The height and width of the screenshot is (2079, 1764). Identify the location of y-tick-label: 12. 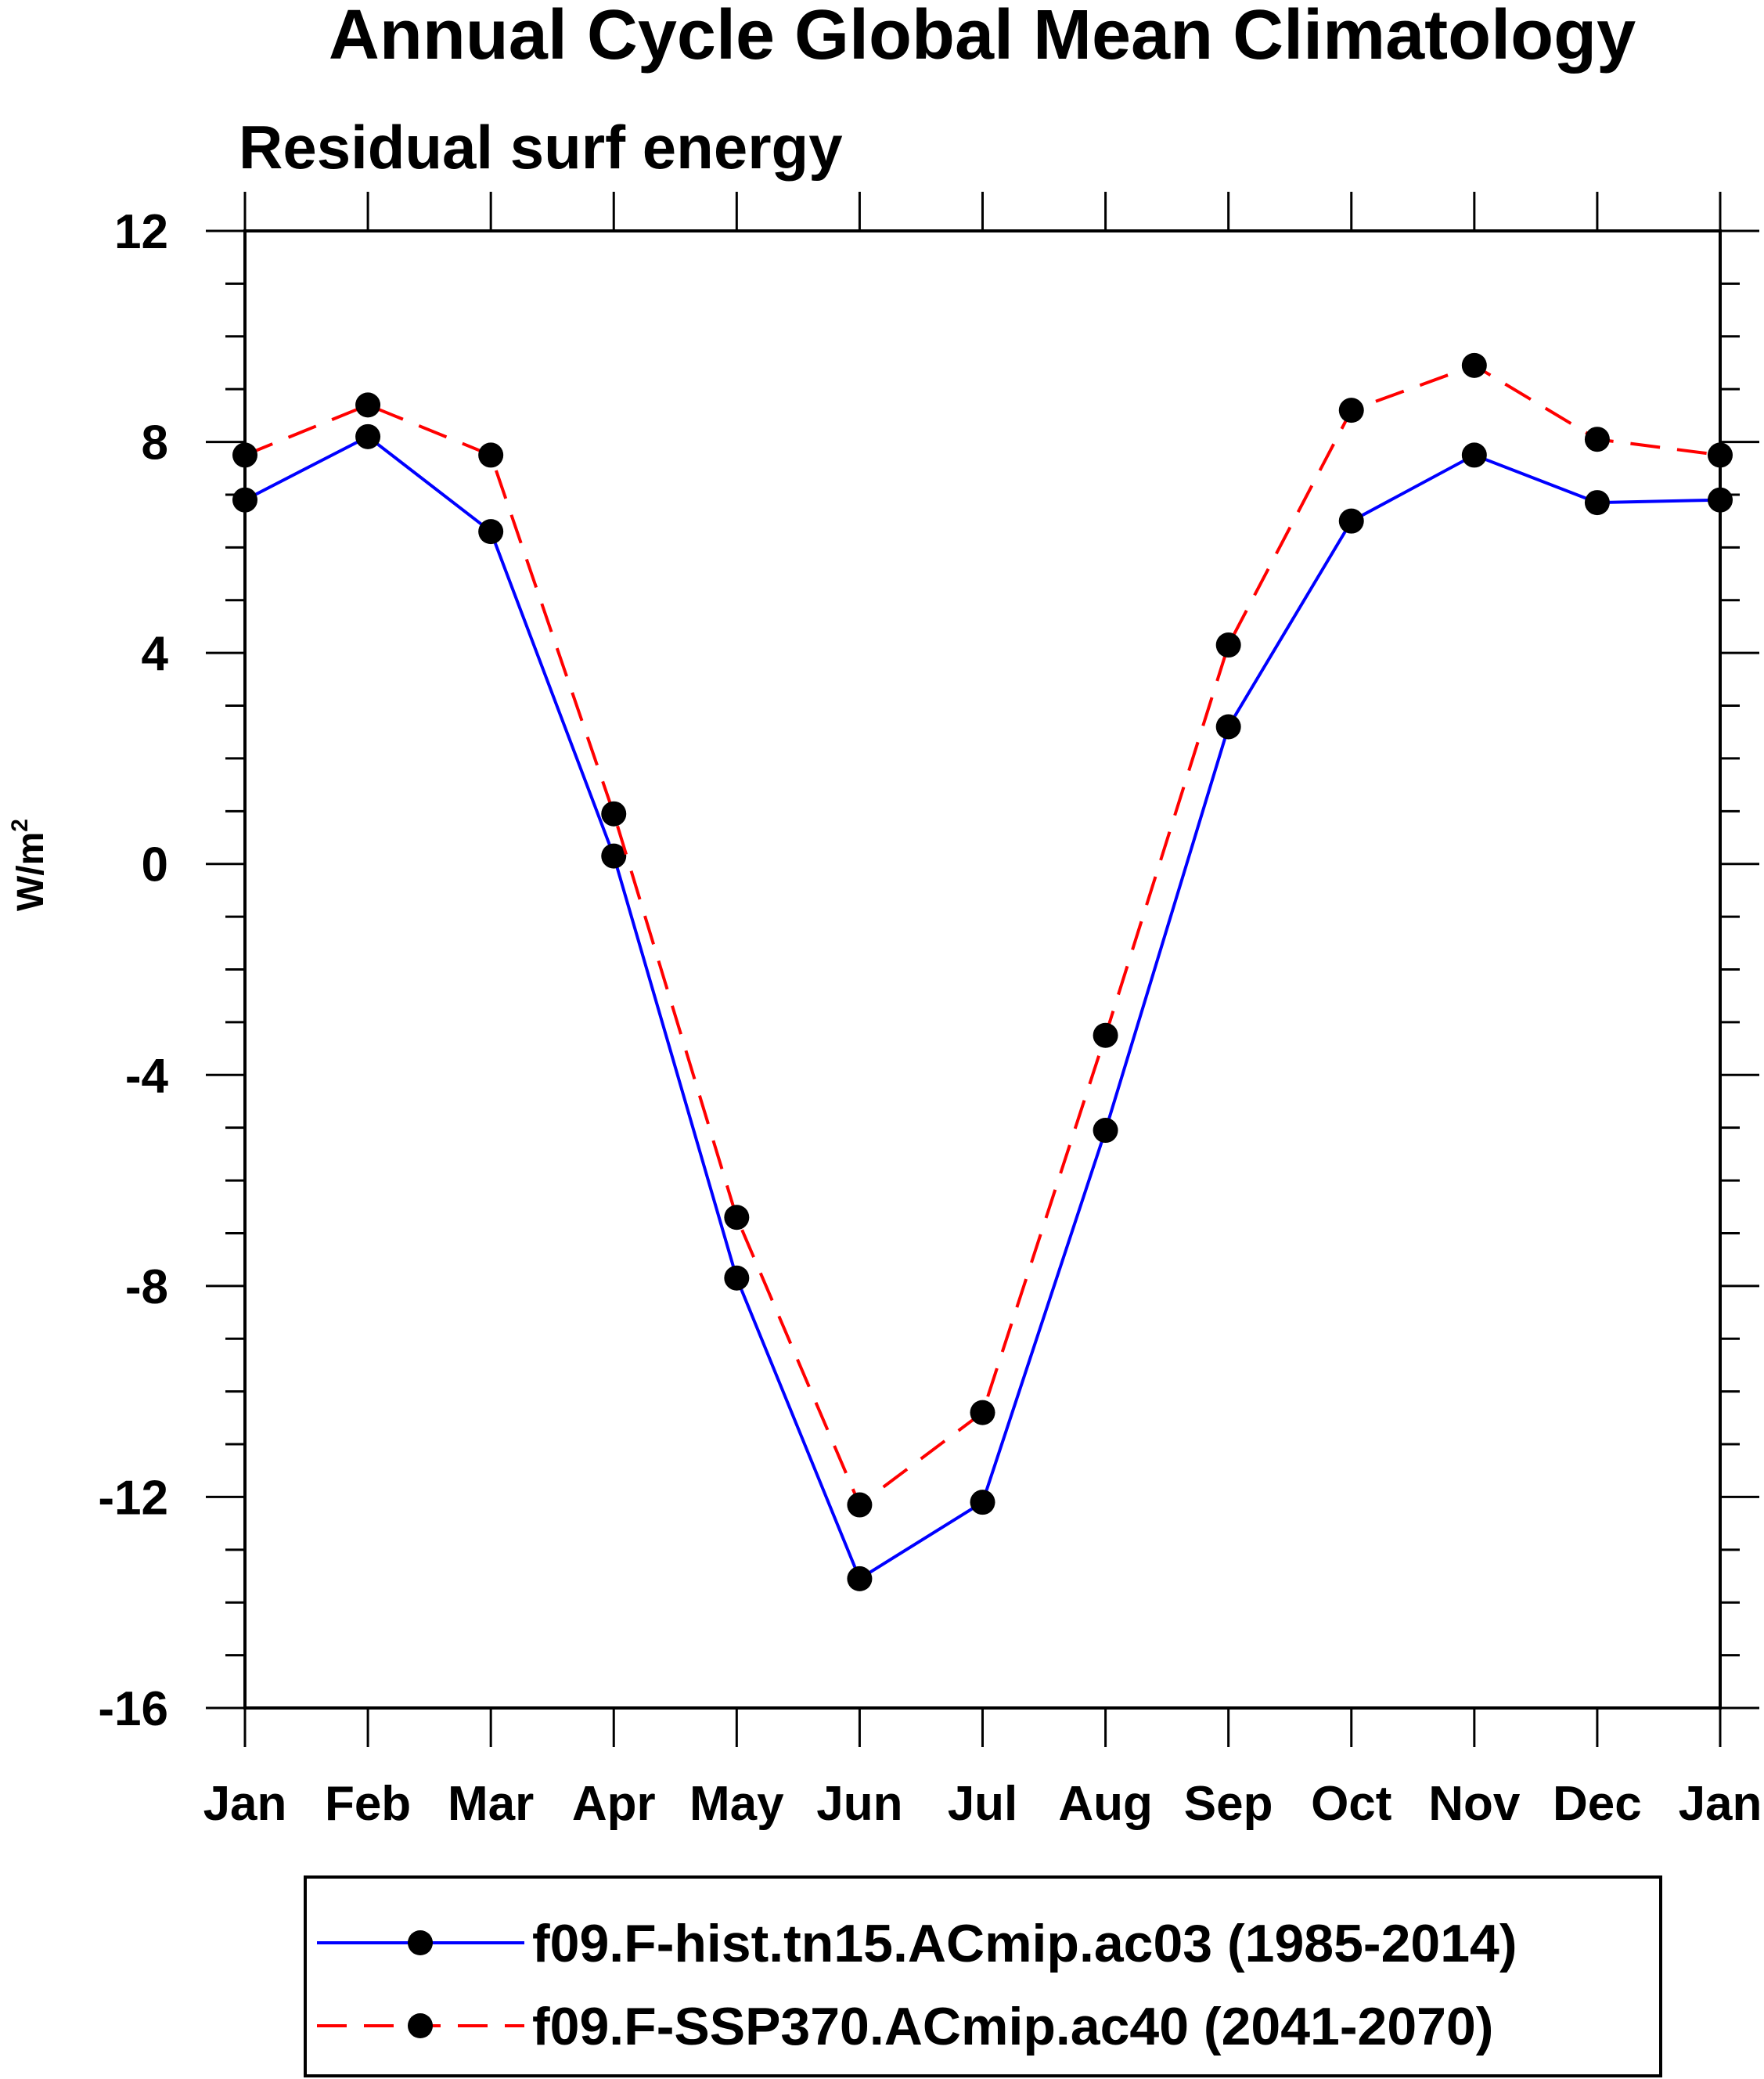
(141, 232).